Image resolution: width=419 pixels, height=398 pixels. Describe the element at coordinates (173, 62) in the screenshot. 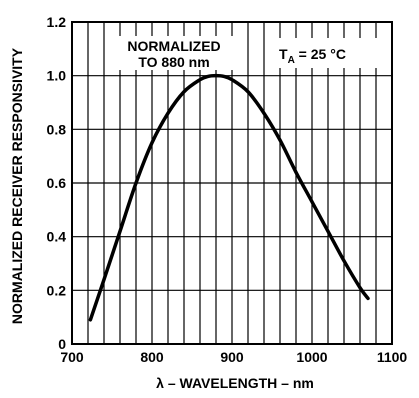

I see `annotation-normalized-line2: TO 880 nm` at that location.